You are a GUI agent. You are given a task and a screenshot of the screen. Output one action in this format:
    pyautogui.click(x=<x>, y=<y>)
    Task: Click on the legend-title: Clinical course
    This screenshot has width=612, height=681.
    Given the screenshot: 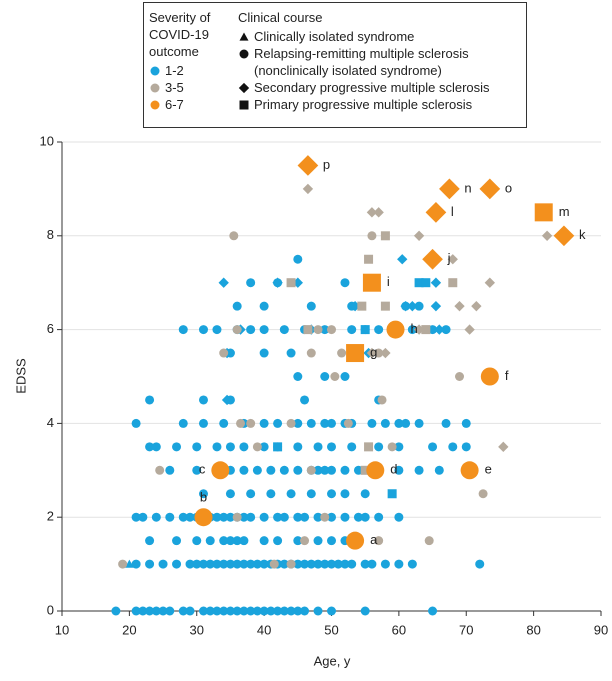 What is the action you would take?
    pyautogui.click(x=280, y=17)
    